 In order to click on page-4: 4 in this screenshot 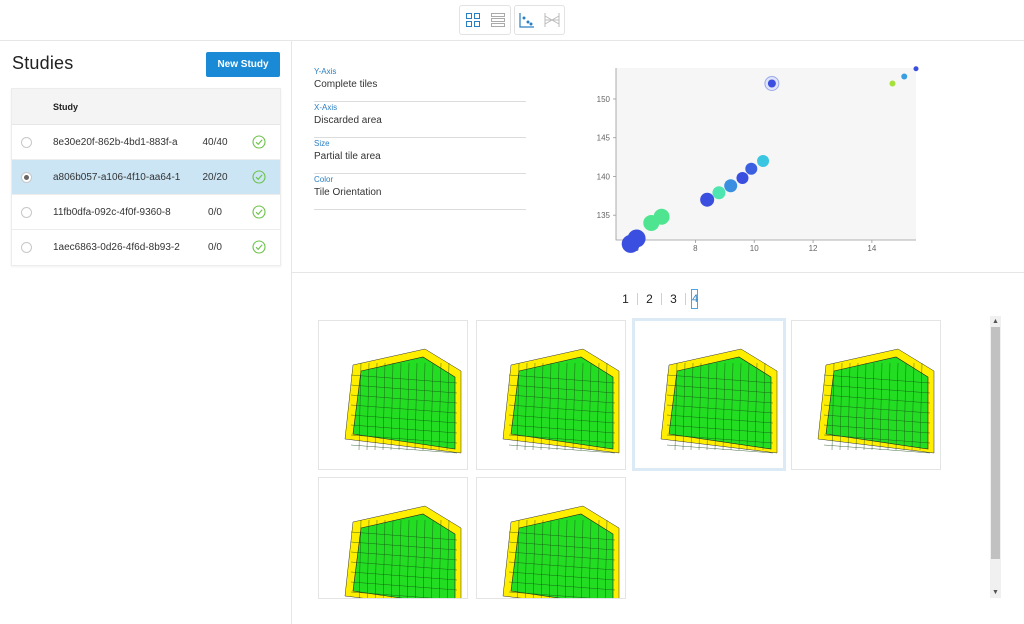, I will do `click(694, 299)`.